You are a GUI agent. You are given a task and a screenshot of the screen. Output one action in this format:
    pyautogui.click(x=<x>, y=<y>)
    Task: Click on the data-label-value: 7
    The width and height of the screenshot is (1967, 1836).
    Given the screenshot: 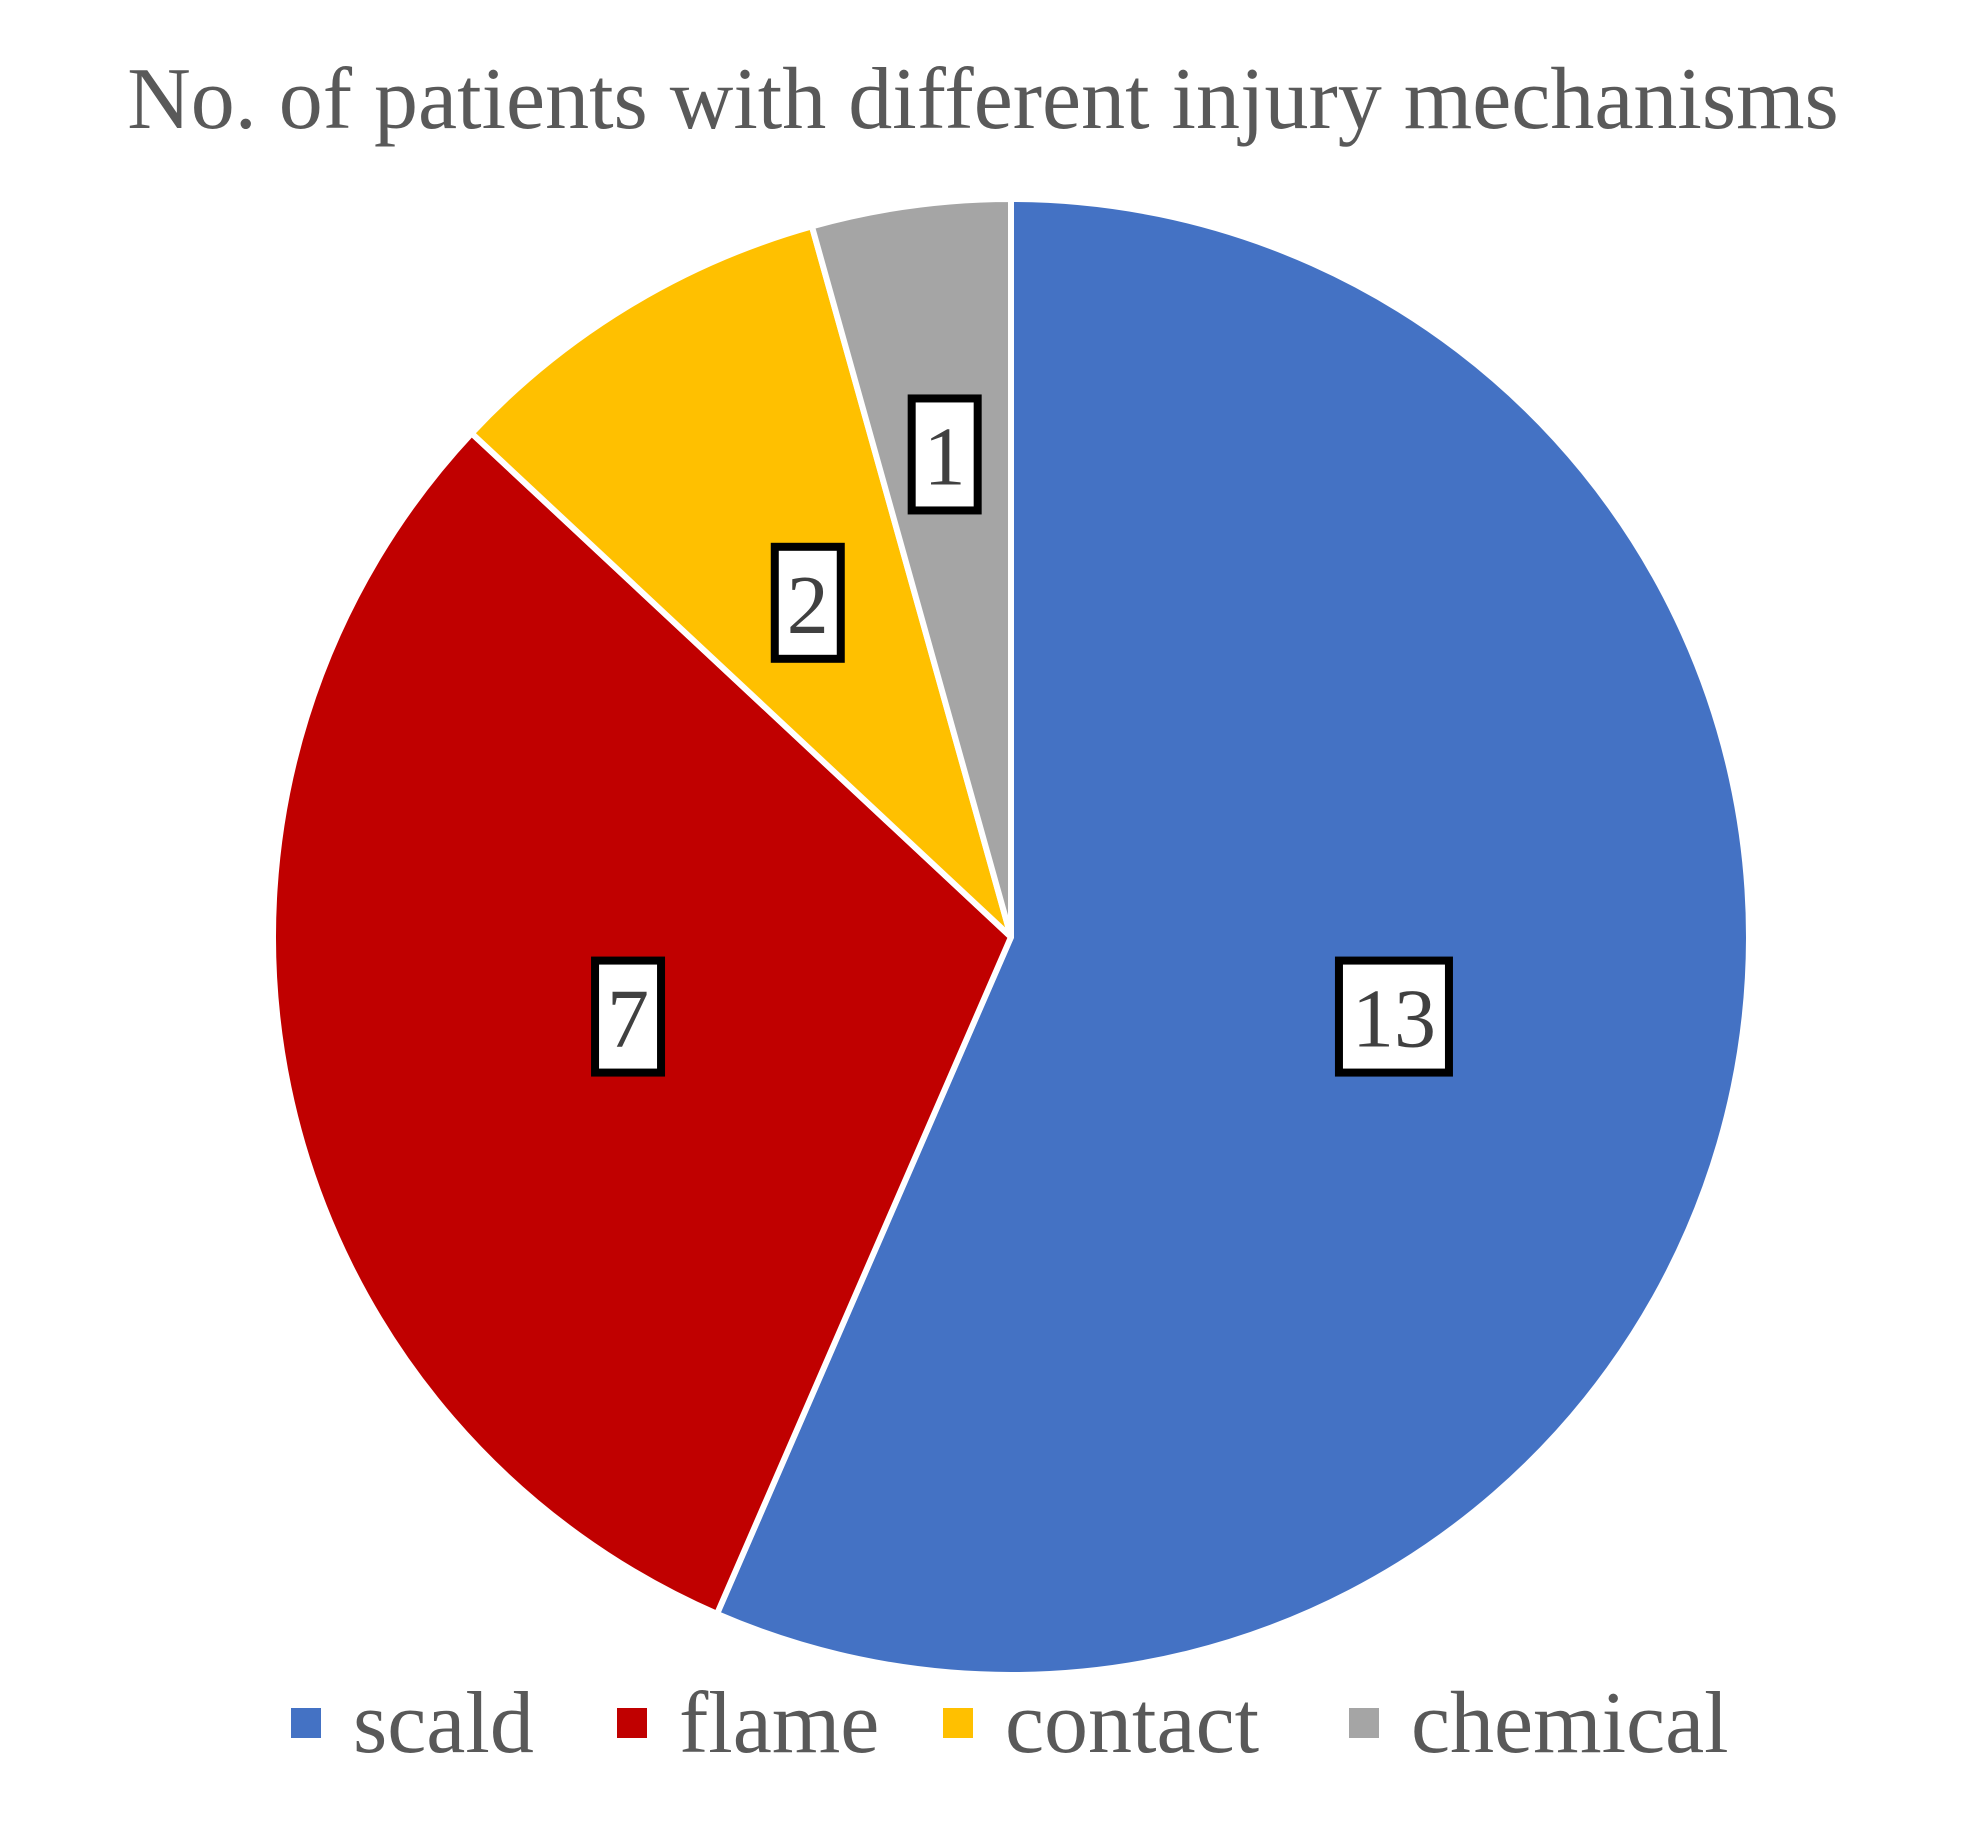 What is the action you would take?
    pyautogui.click(x=628, y=1019)
    